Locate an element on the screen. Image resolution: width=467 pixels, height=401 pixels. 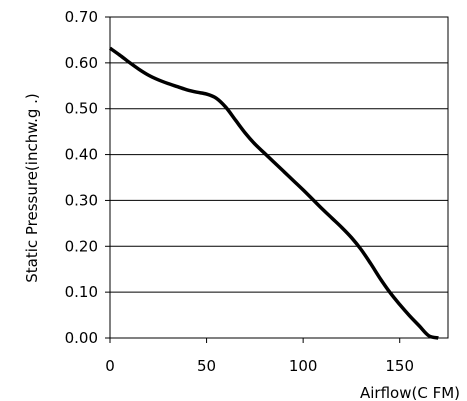
y-axis-title: Static Pressure(inchw.g .) is located at coordinates (32, 188).